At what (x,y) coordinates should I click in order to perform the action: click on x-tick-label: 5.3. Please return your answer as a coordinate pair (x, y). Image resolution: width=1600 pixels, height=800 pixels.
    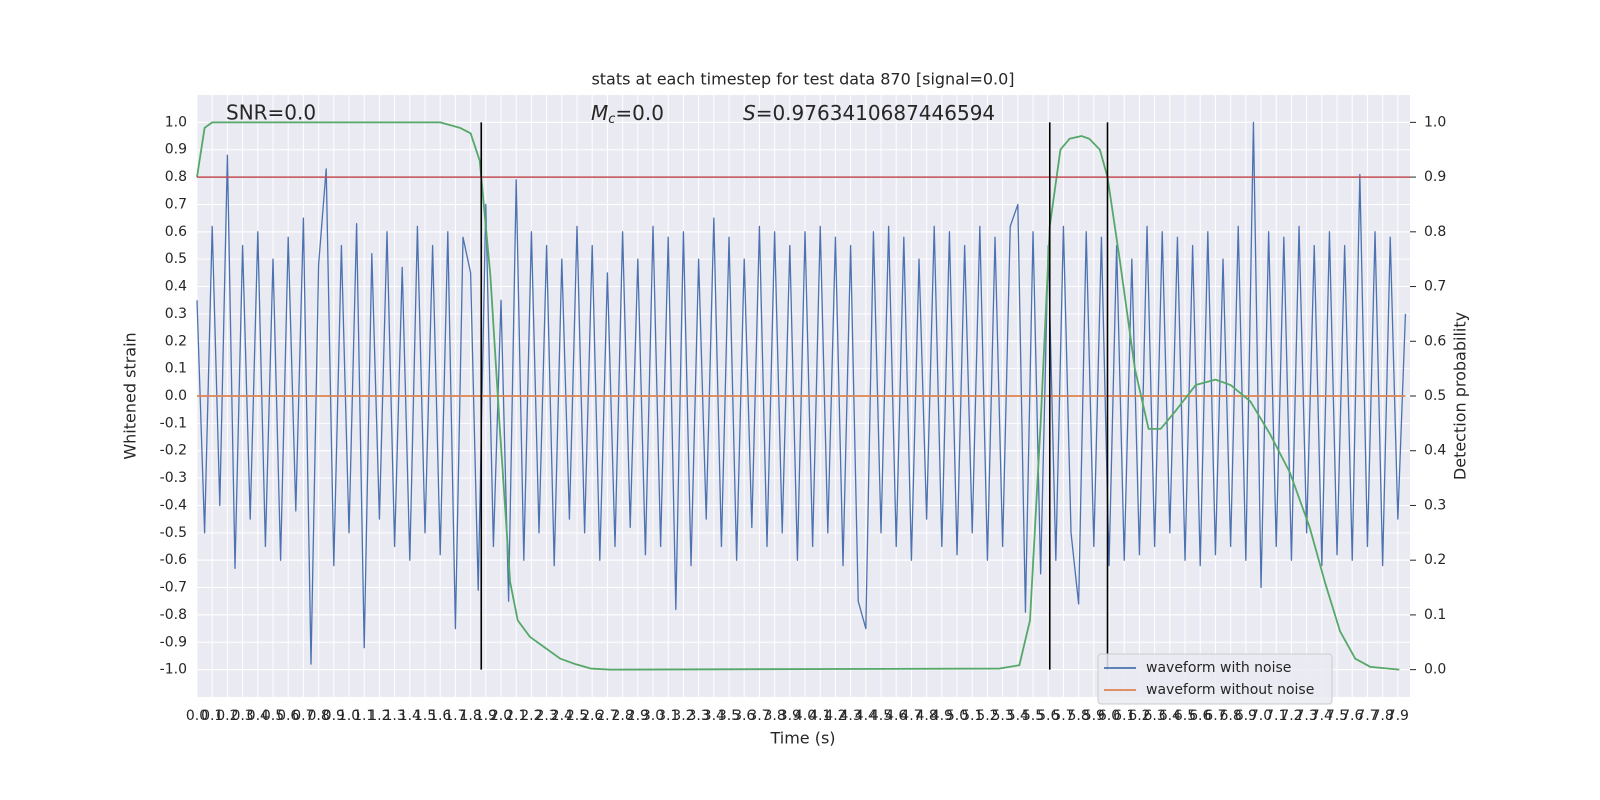
    Looking at the image, I should click on (1002, 716).